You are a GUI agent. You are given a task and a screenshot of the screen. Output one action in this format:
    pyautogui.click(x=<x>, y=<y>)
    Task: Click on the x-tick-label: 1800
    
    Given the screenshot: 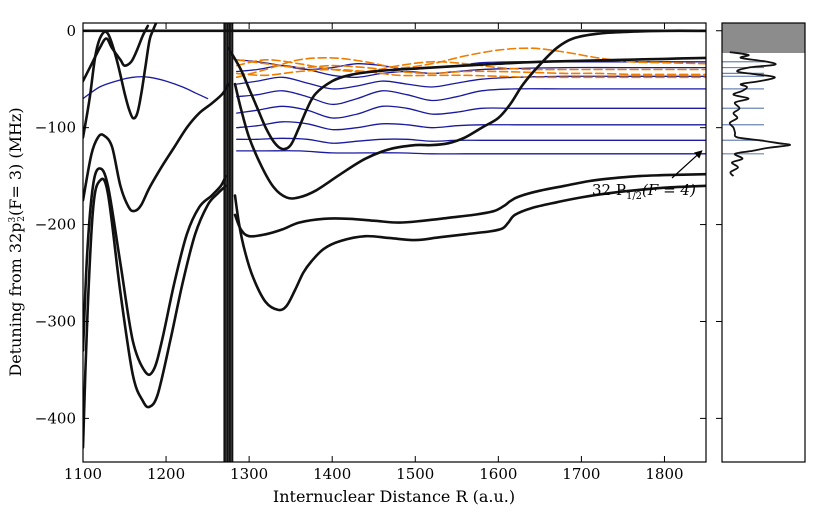 What is the action you would take?
    pyautogui.click(x=664, y=474)
    